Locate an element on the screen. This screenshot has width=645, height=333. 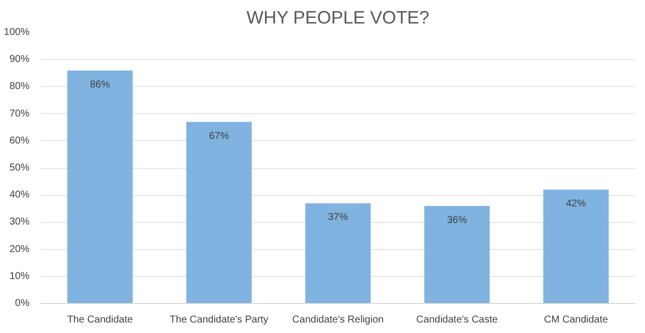
y-tick-label: 80% is located at coordinates (19, 86).